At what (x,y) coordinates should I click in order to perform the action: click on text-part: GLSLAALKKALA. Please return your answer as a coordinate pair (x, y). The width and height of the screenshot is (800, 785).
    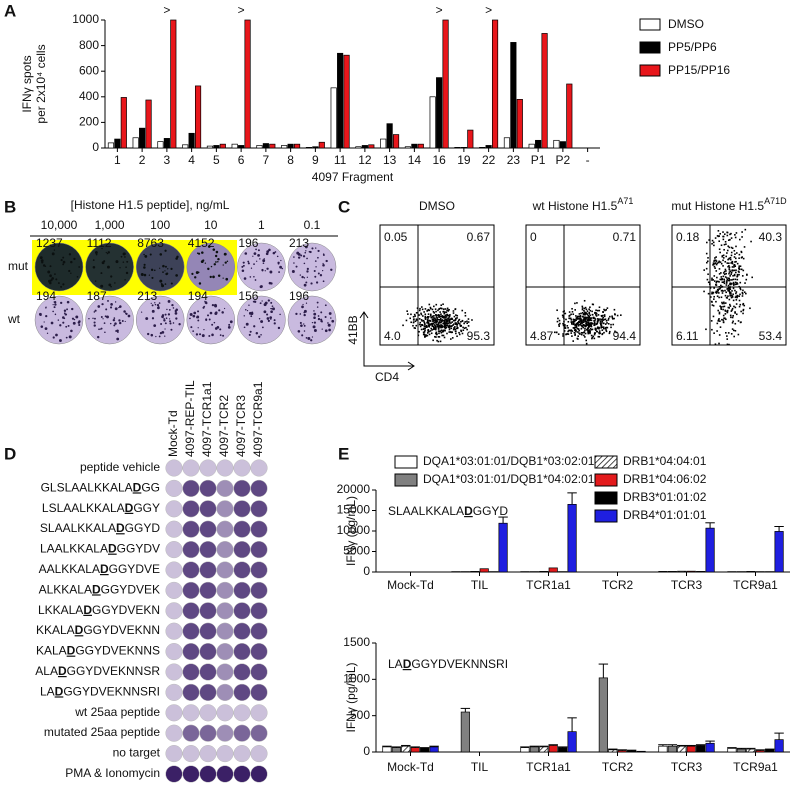
    Looking at the image, I should click on (87, 488).